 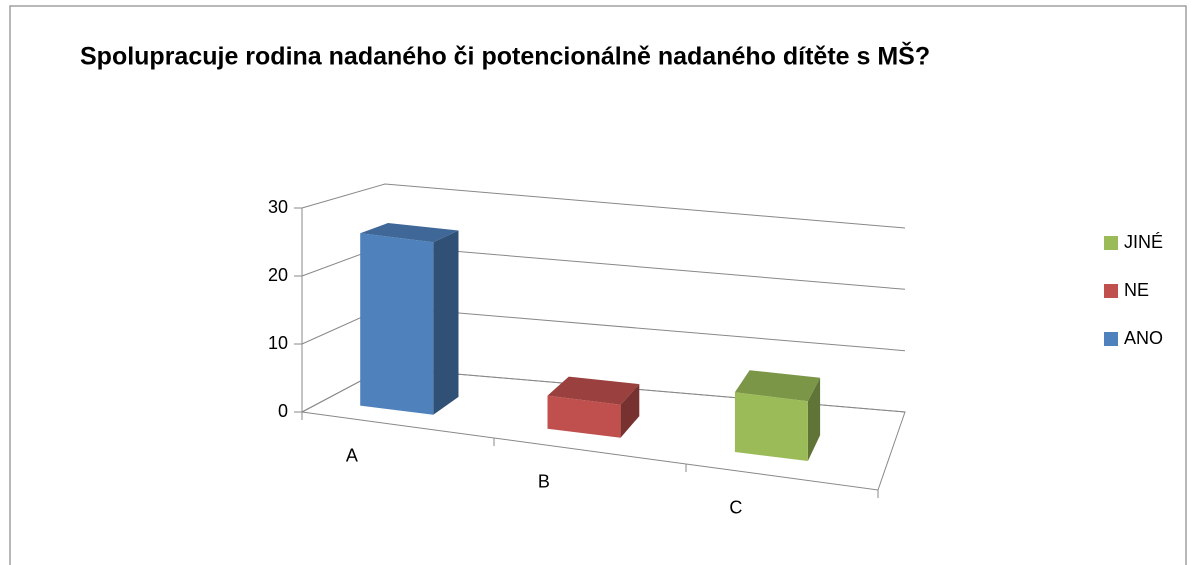 What do you see at coordinates (603, 206) in the screenshot?
I see `grid-line` at bounding box center [603, 206].